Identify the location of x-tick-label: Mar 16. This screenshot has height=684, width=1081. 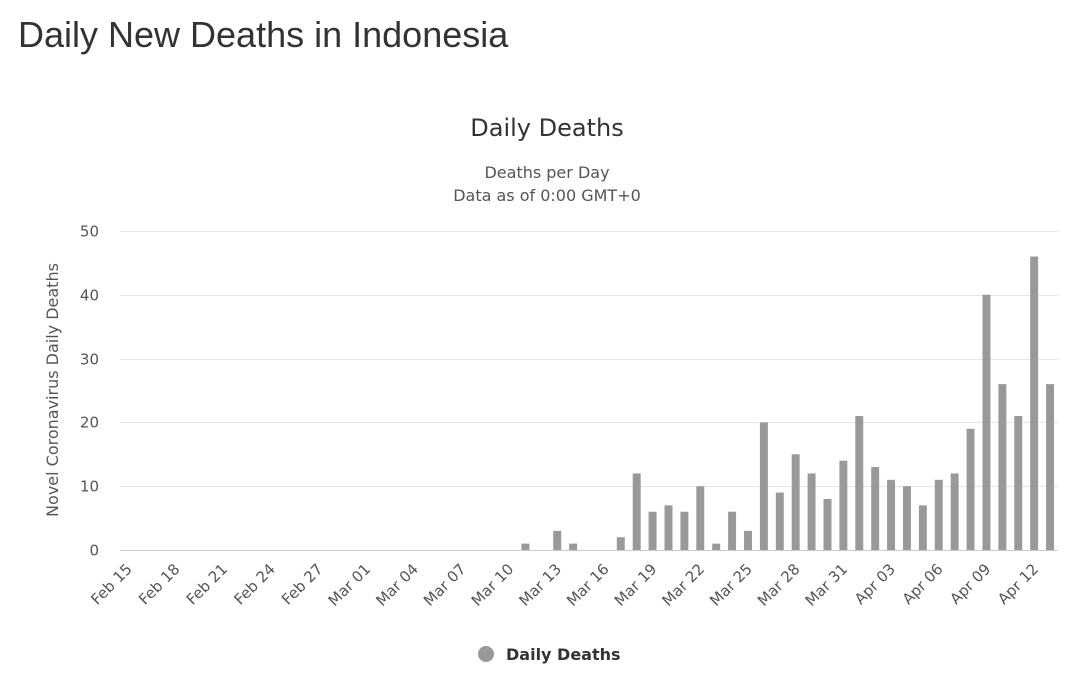
(588, 585).